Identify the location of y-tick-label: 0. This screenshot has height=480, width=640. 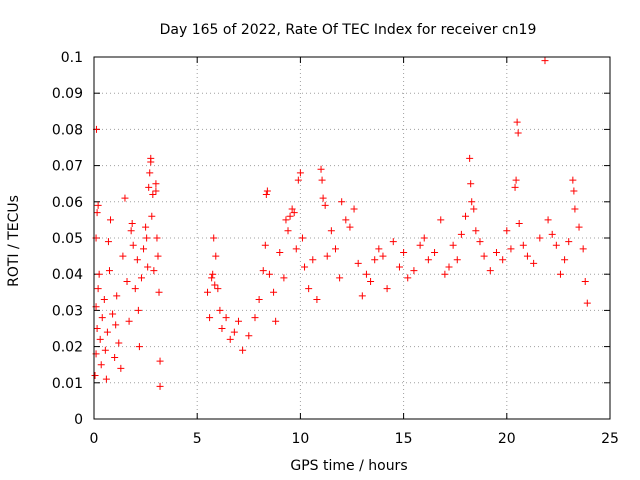
(78, 420).